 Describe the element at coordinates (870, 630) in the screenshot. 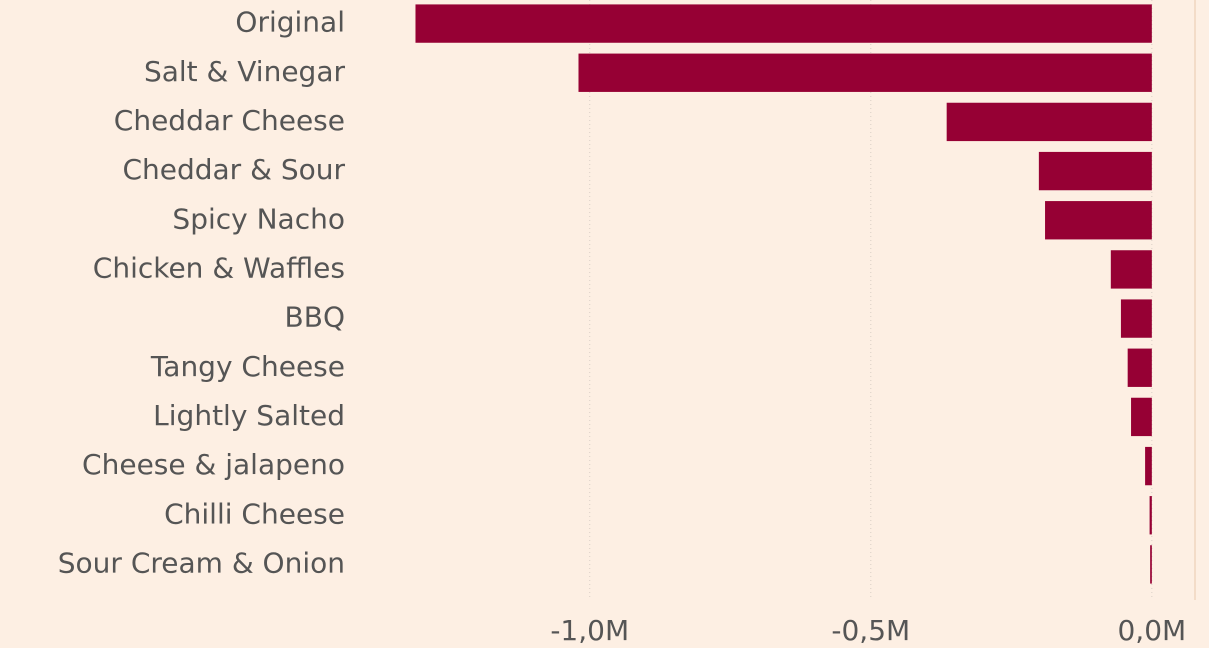

I see `x-tick-label: -0,5M` at that location.